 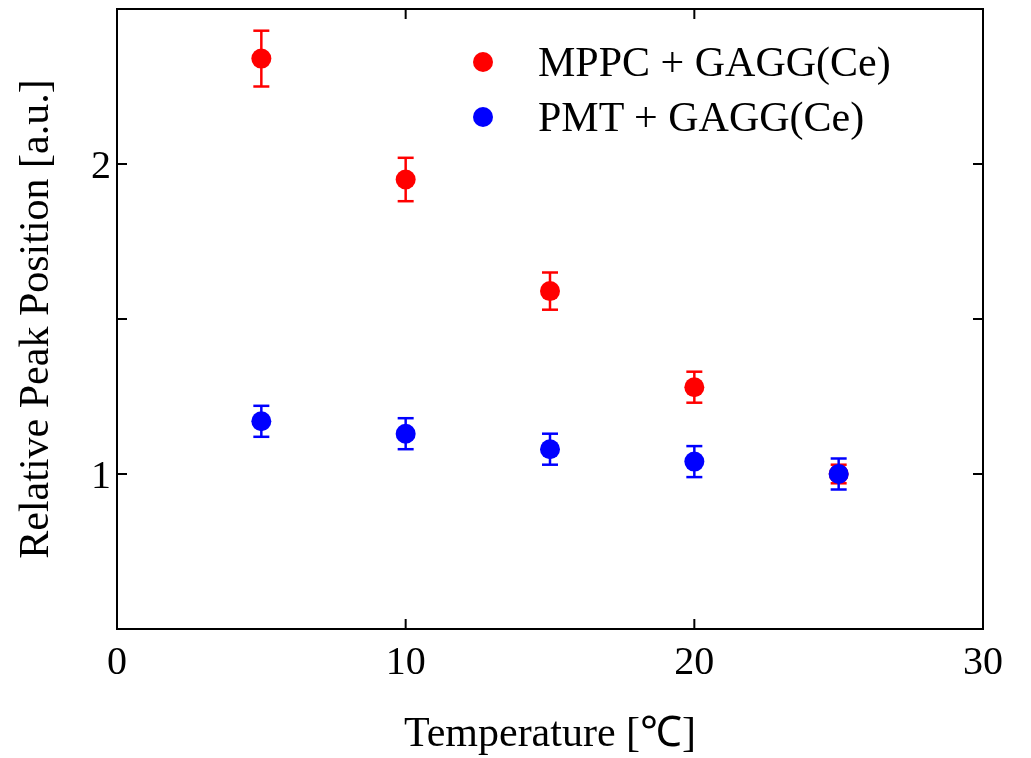 I want to click on y-axis-title: Relative Peak Position [a.u.], so click(x=34, y=319).